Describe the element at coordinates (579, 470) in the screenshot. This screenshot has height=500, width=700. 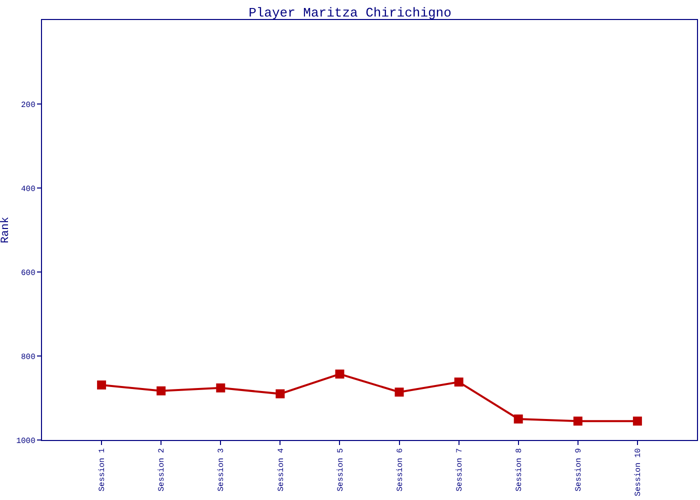
I see `x-tick-label: Session 9` at that location.